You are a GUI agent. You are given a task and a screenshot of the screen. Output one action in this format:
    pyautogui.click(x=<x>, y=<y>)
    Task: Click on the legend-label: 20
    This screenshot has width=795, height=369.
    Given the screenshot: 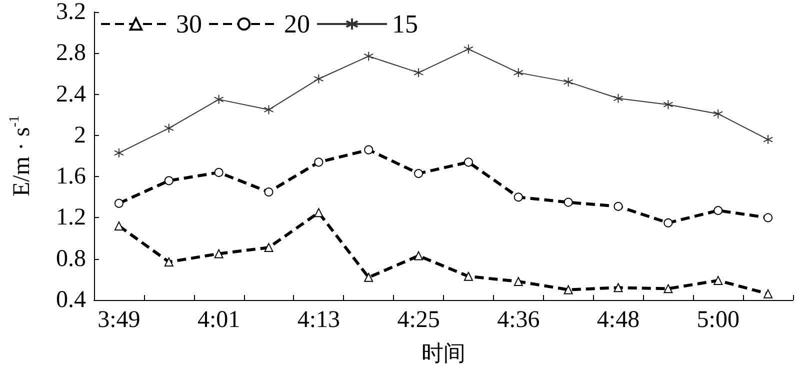 What is the action you would take?
    pyautogui.click(x=297, y=24)
    